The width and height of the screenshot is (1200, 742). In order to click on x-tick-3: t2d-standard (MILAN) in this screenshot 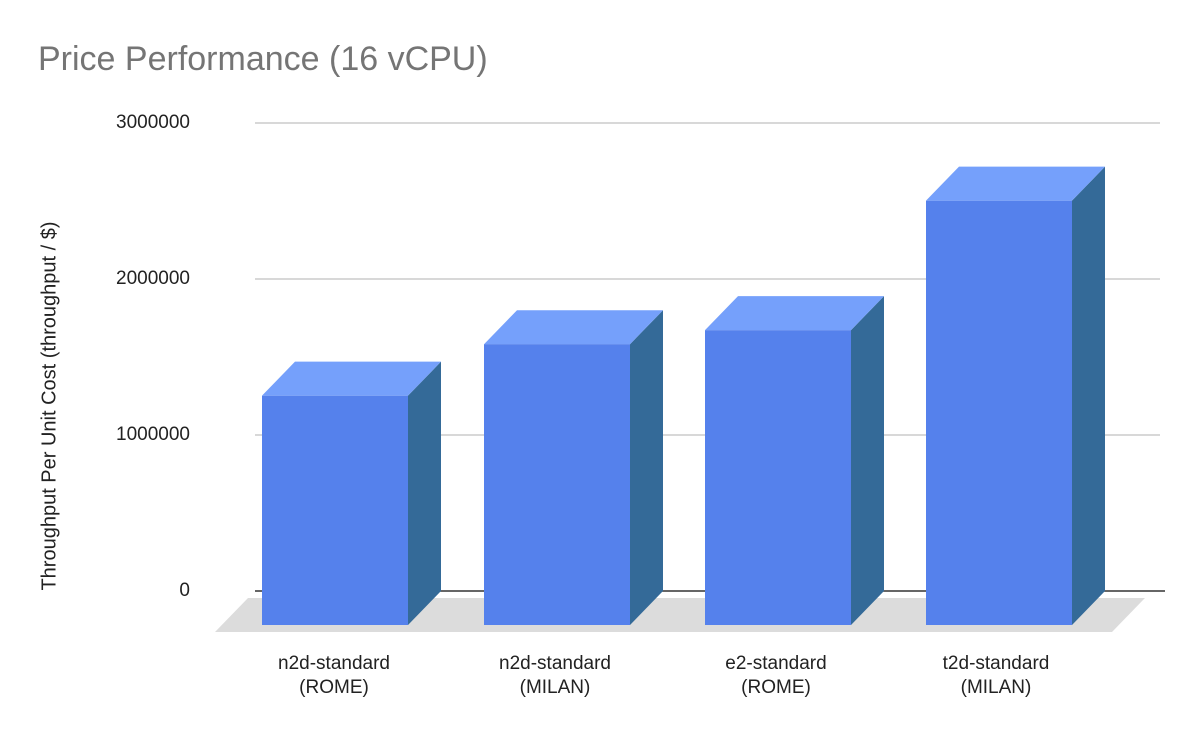, I will do `click(996, 675)`.